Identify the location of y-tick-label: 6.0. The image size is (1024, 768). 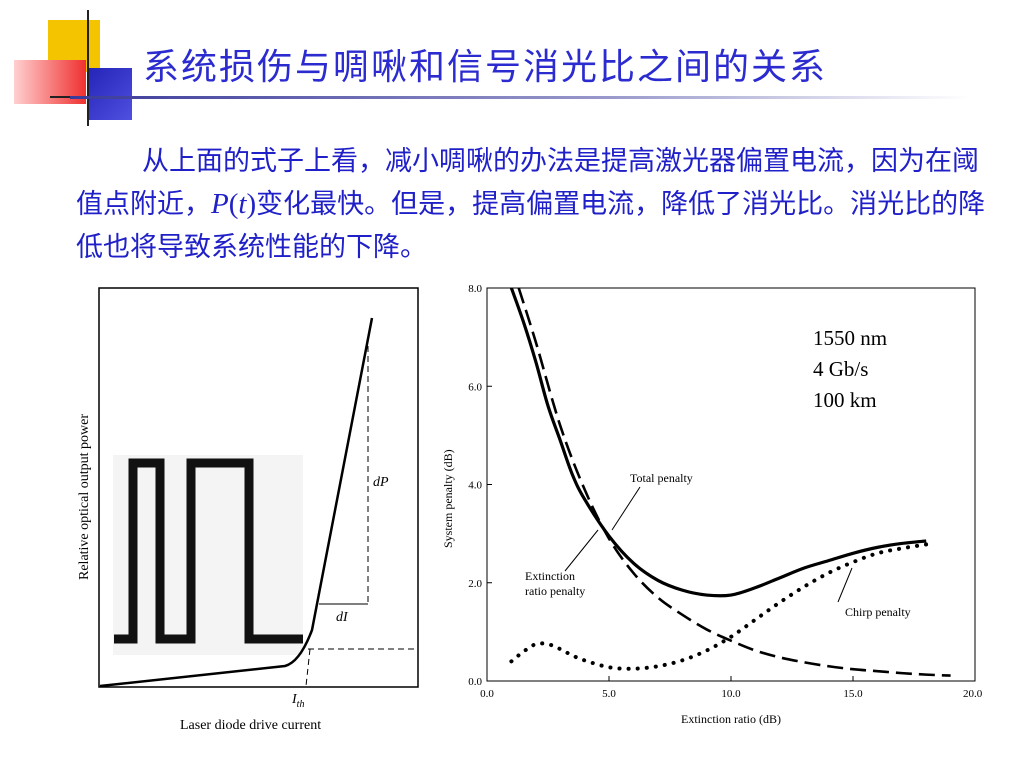
(475, 387).